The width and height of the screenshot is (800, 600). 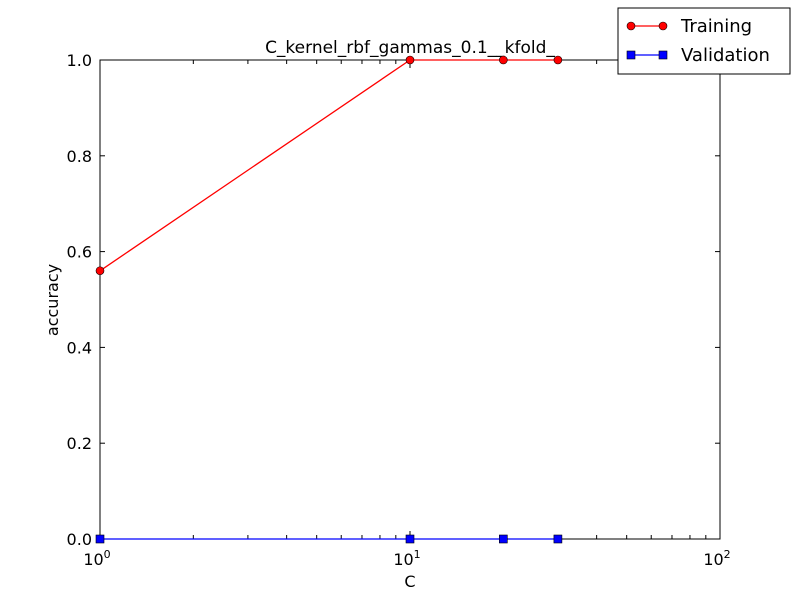 What do you see at coordinates (725, 55) in the screenshot?
I see `legend-label-validation: Validation` at bounding box center [725, 55].